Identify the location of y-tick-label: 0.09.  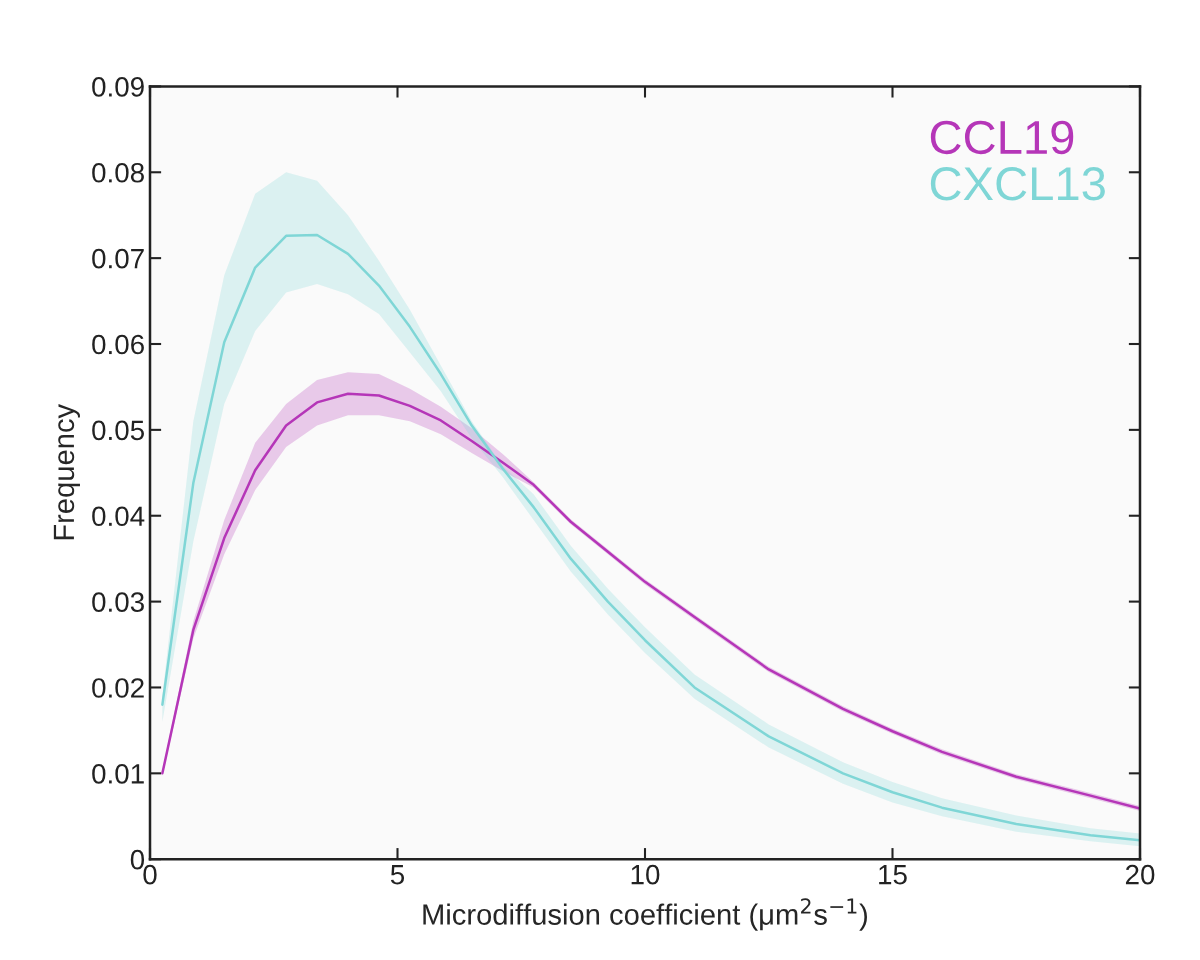
(118, 87).